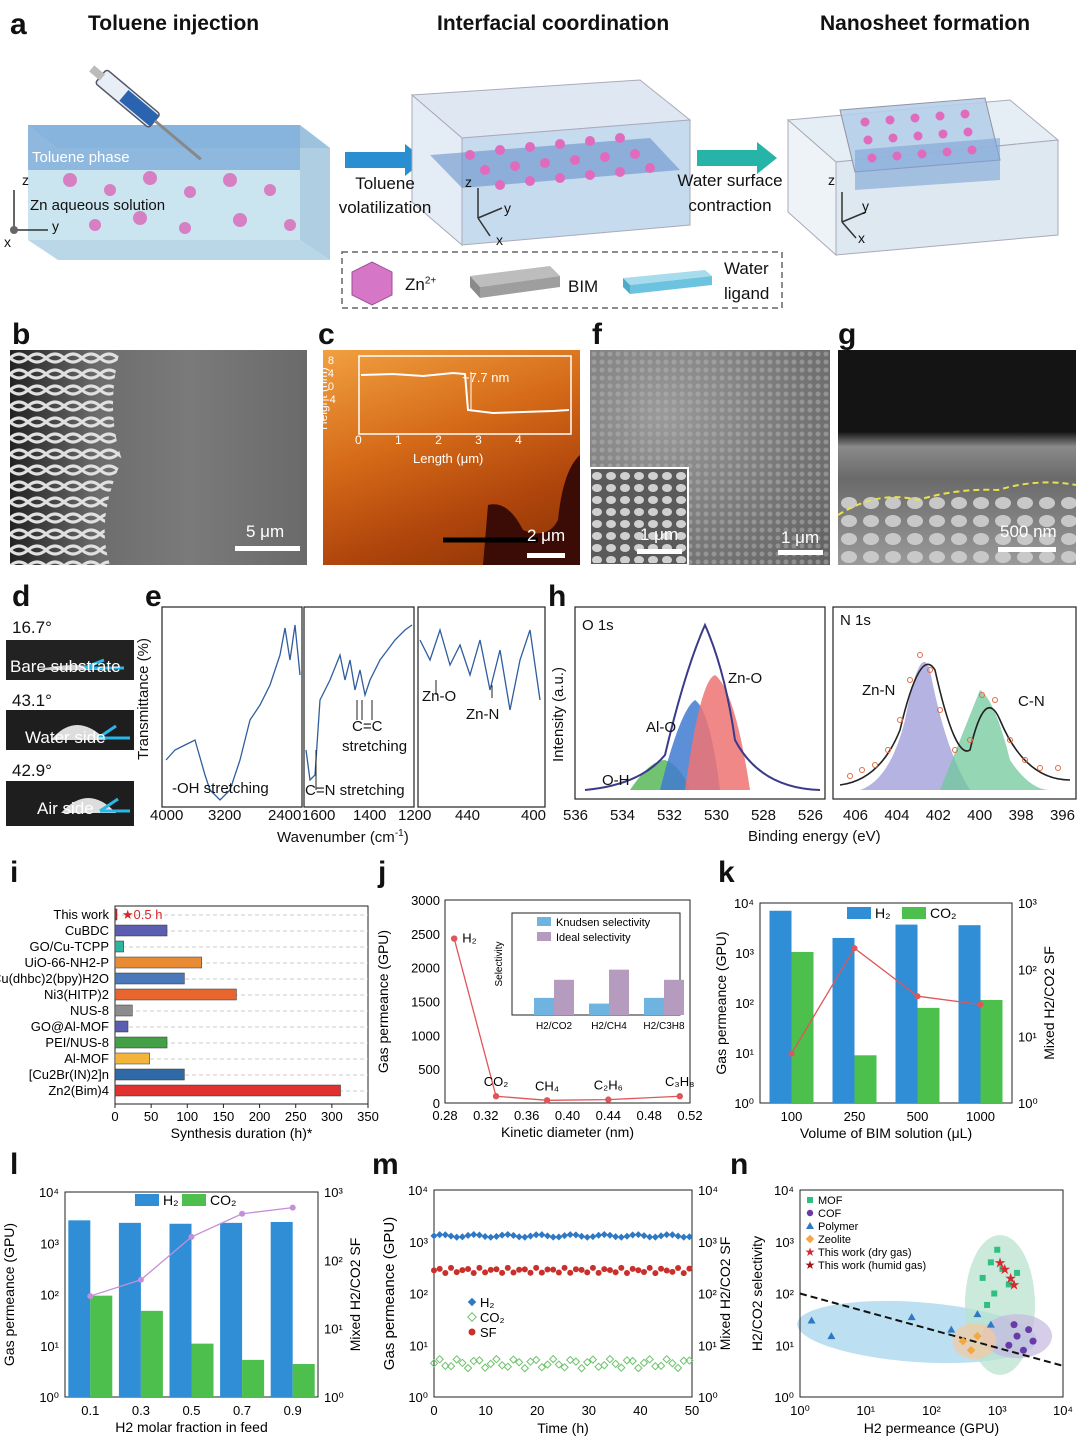 The image size is (1080, 1447). I want to click on data-label: C₃H₈, so click(679, 1081).